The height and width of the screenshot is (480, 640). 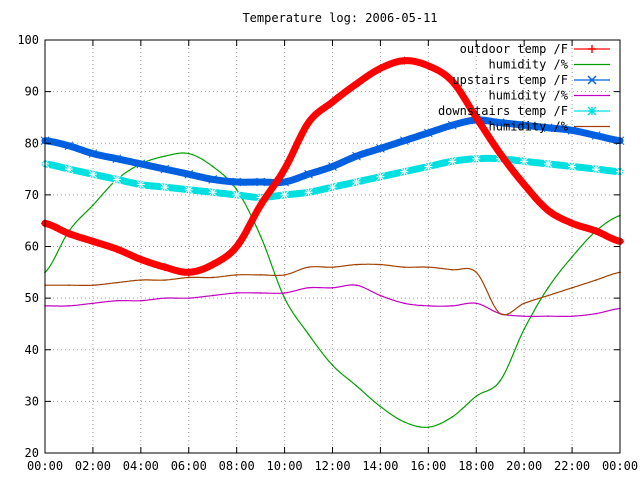 I want to click on y-tick-label: 20, so click(x=32, y=453).